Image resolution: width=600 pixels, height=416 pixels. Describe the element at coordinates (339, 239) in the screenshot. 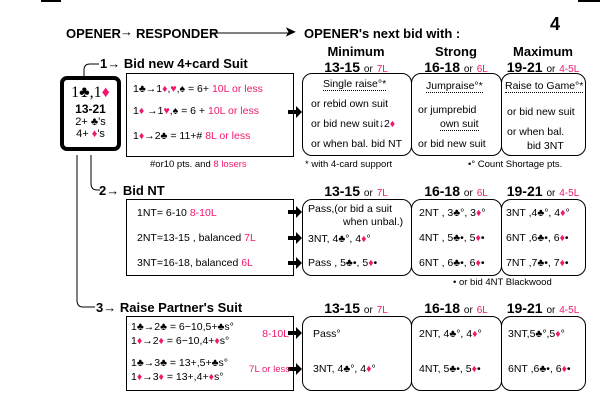

I see `text: 3NT, 4♣°, 4♦°` at that location.